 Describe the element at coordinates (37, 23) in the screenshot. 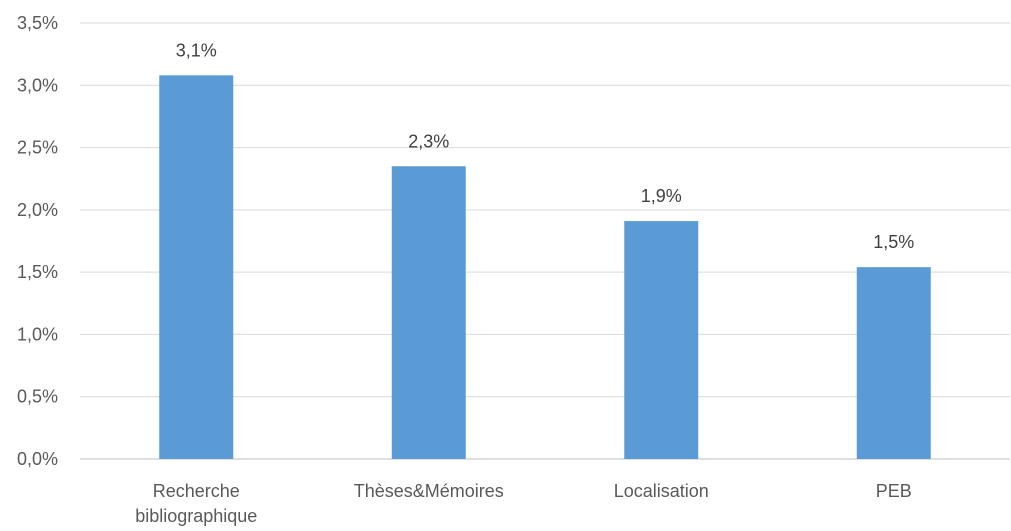

I see `y-tick-label: 3,5%` at that location.